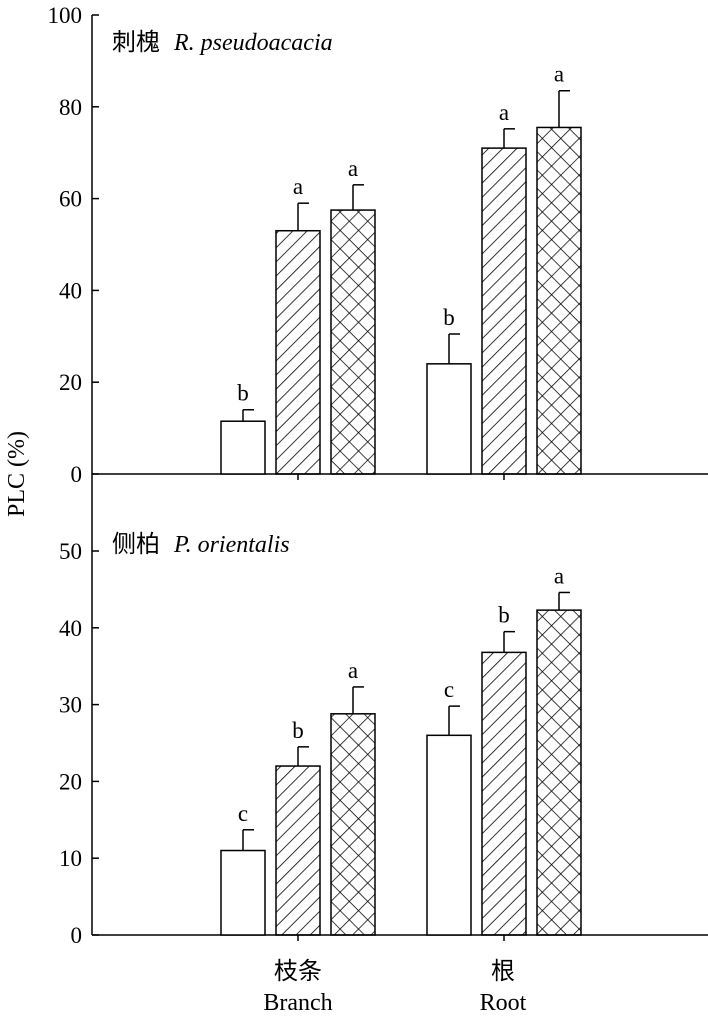 The height and width of the screenshot is (1021, 708). What do you see at coordinates (70, 199) in the screenshot?
I see `top-y-tick-label: 60` at bounding box center [70, 199].